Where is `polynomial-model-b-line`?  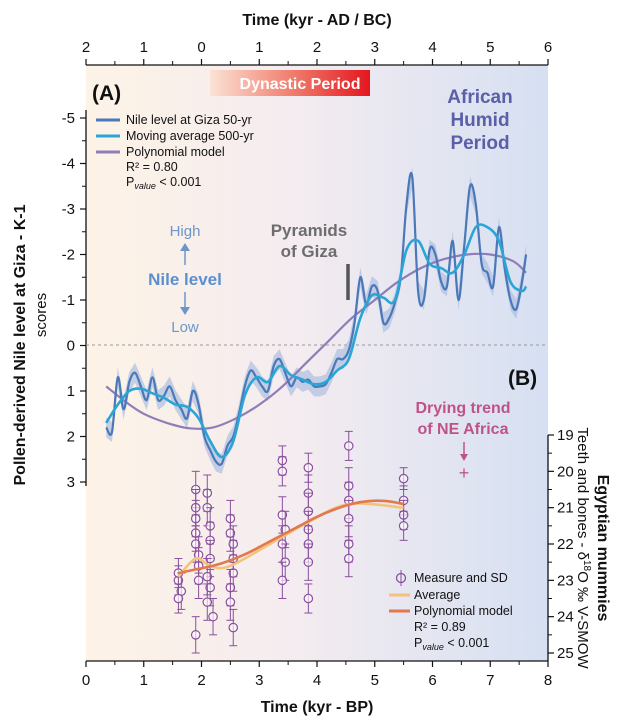
polynomial-model-b-line is located at coordinates (291, 537).